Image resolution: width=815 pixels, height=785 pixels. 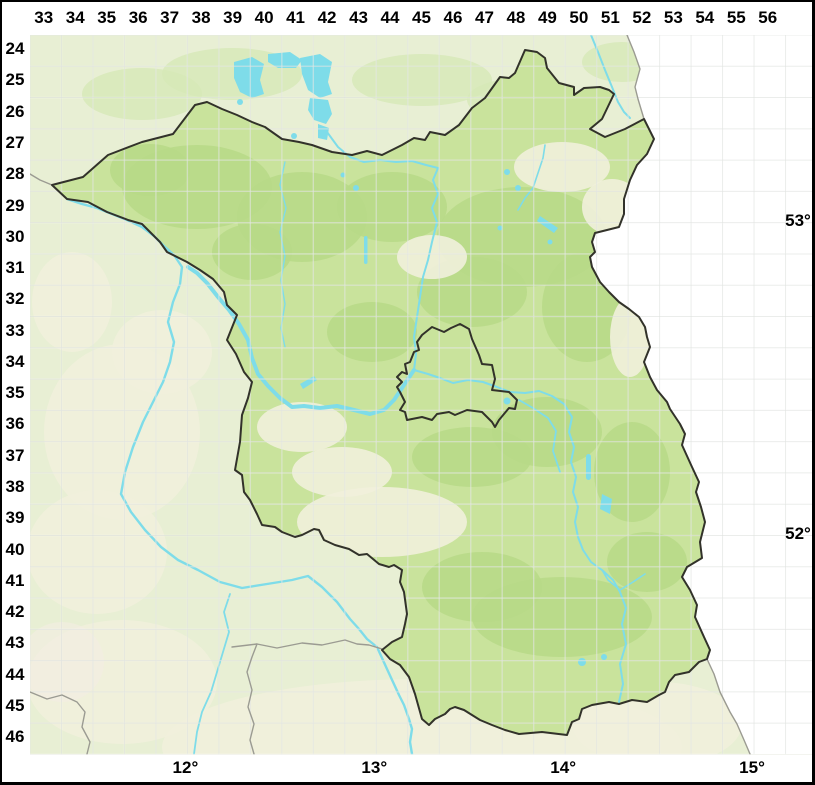 What do you see at coordinates (15, 393) in the screenshot?
I see `grid-row-label: 35` at bounding box center [15, 393].